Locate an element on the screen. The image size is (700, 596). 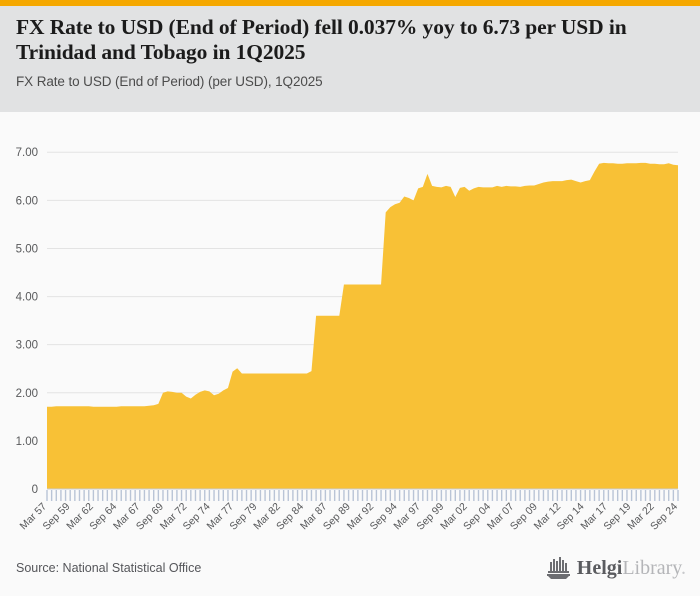
logo-secondary-text: Library is located at coordinates (651, 568).